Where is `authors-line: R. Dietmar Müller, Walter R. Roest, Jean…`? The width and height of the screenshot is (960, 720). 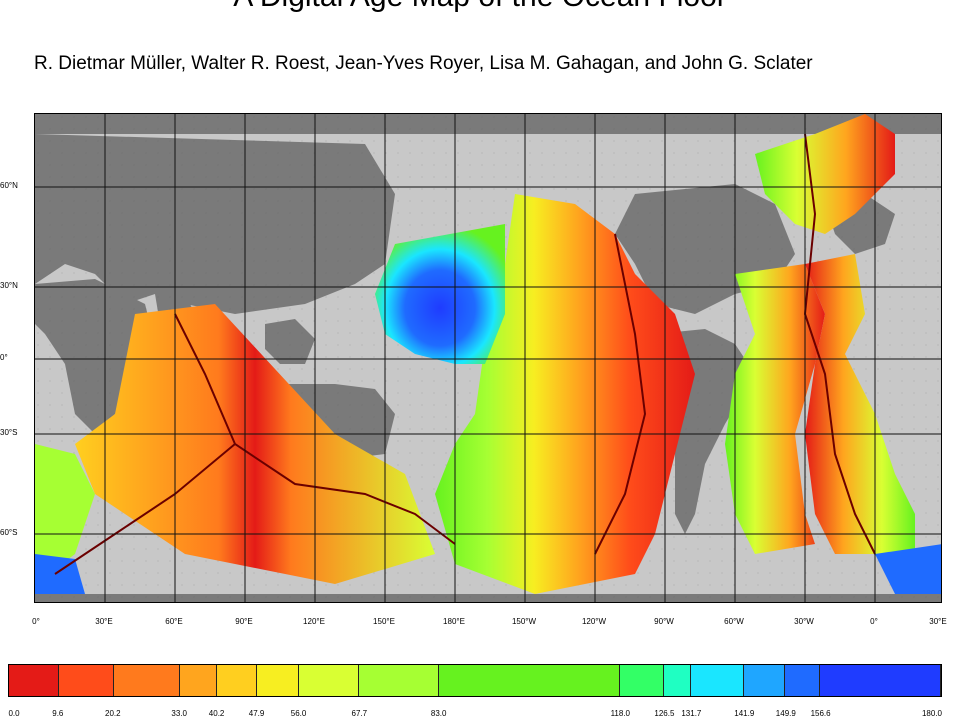 authors-line: R. Dietmar Müller, Walter R. Roest, Jean… is located at coordinates (423, 63).